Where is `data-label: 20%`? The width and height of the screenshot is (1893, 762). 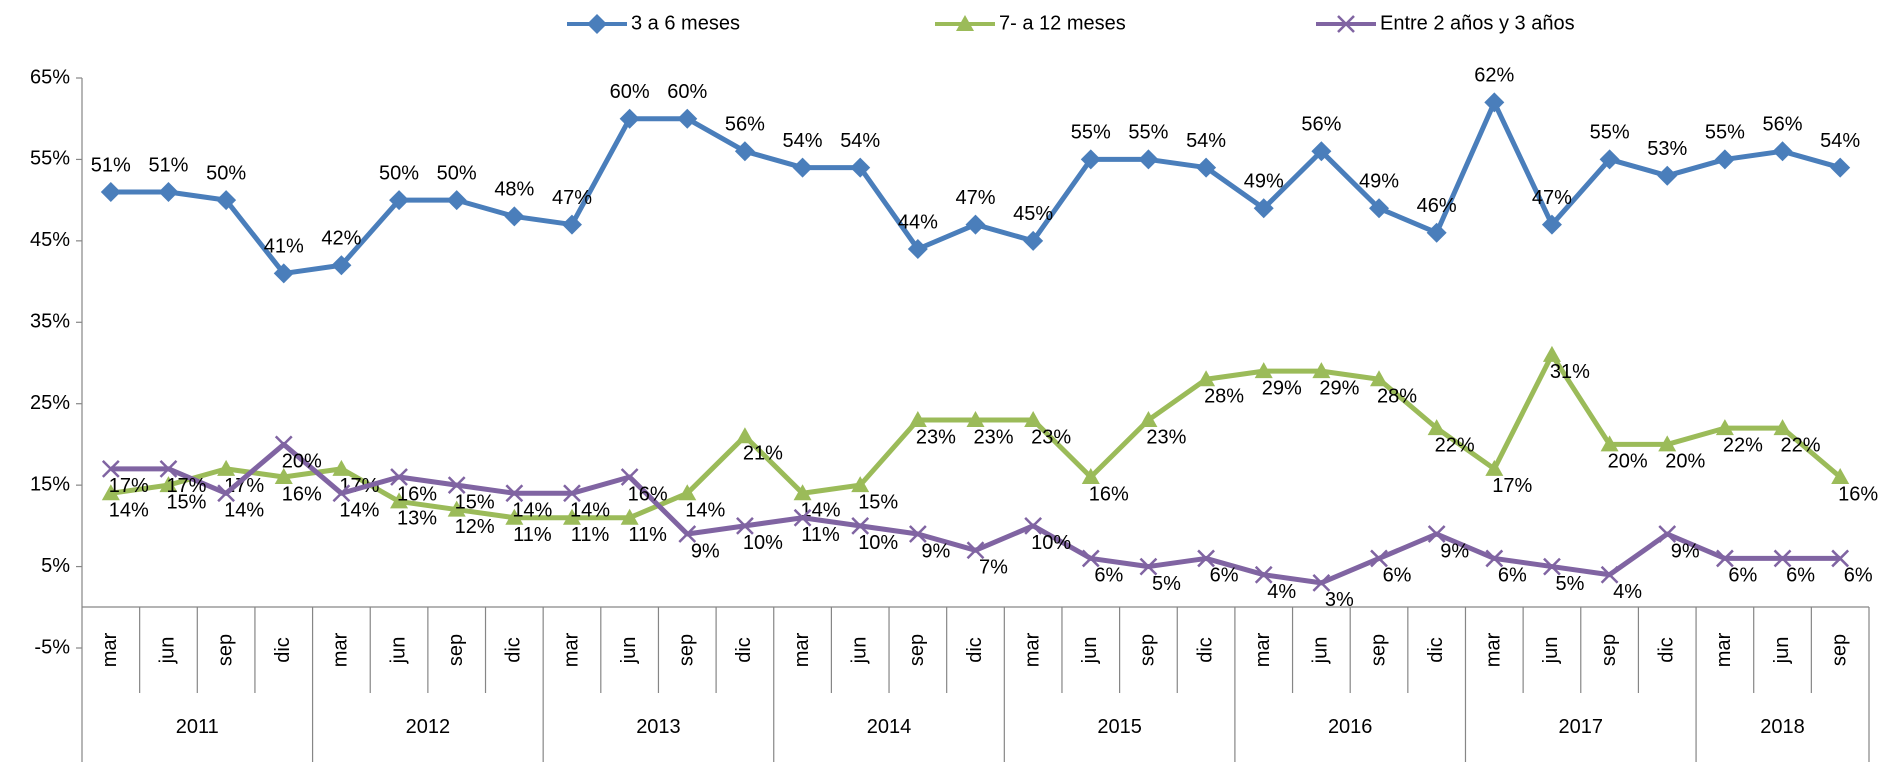
data-label: 20% is located at coordinates (1628, 462).